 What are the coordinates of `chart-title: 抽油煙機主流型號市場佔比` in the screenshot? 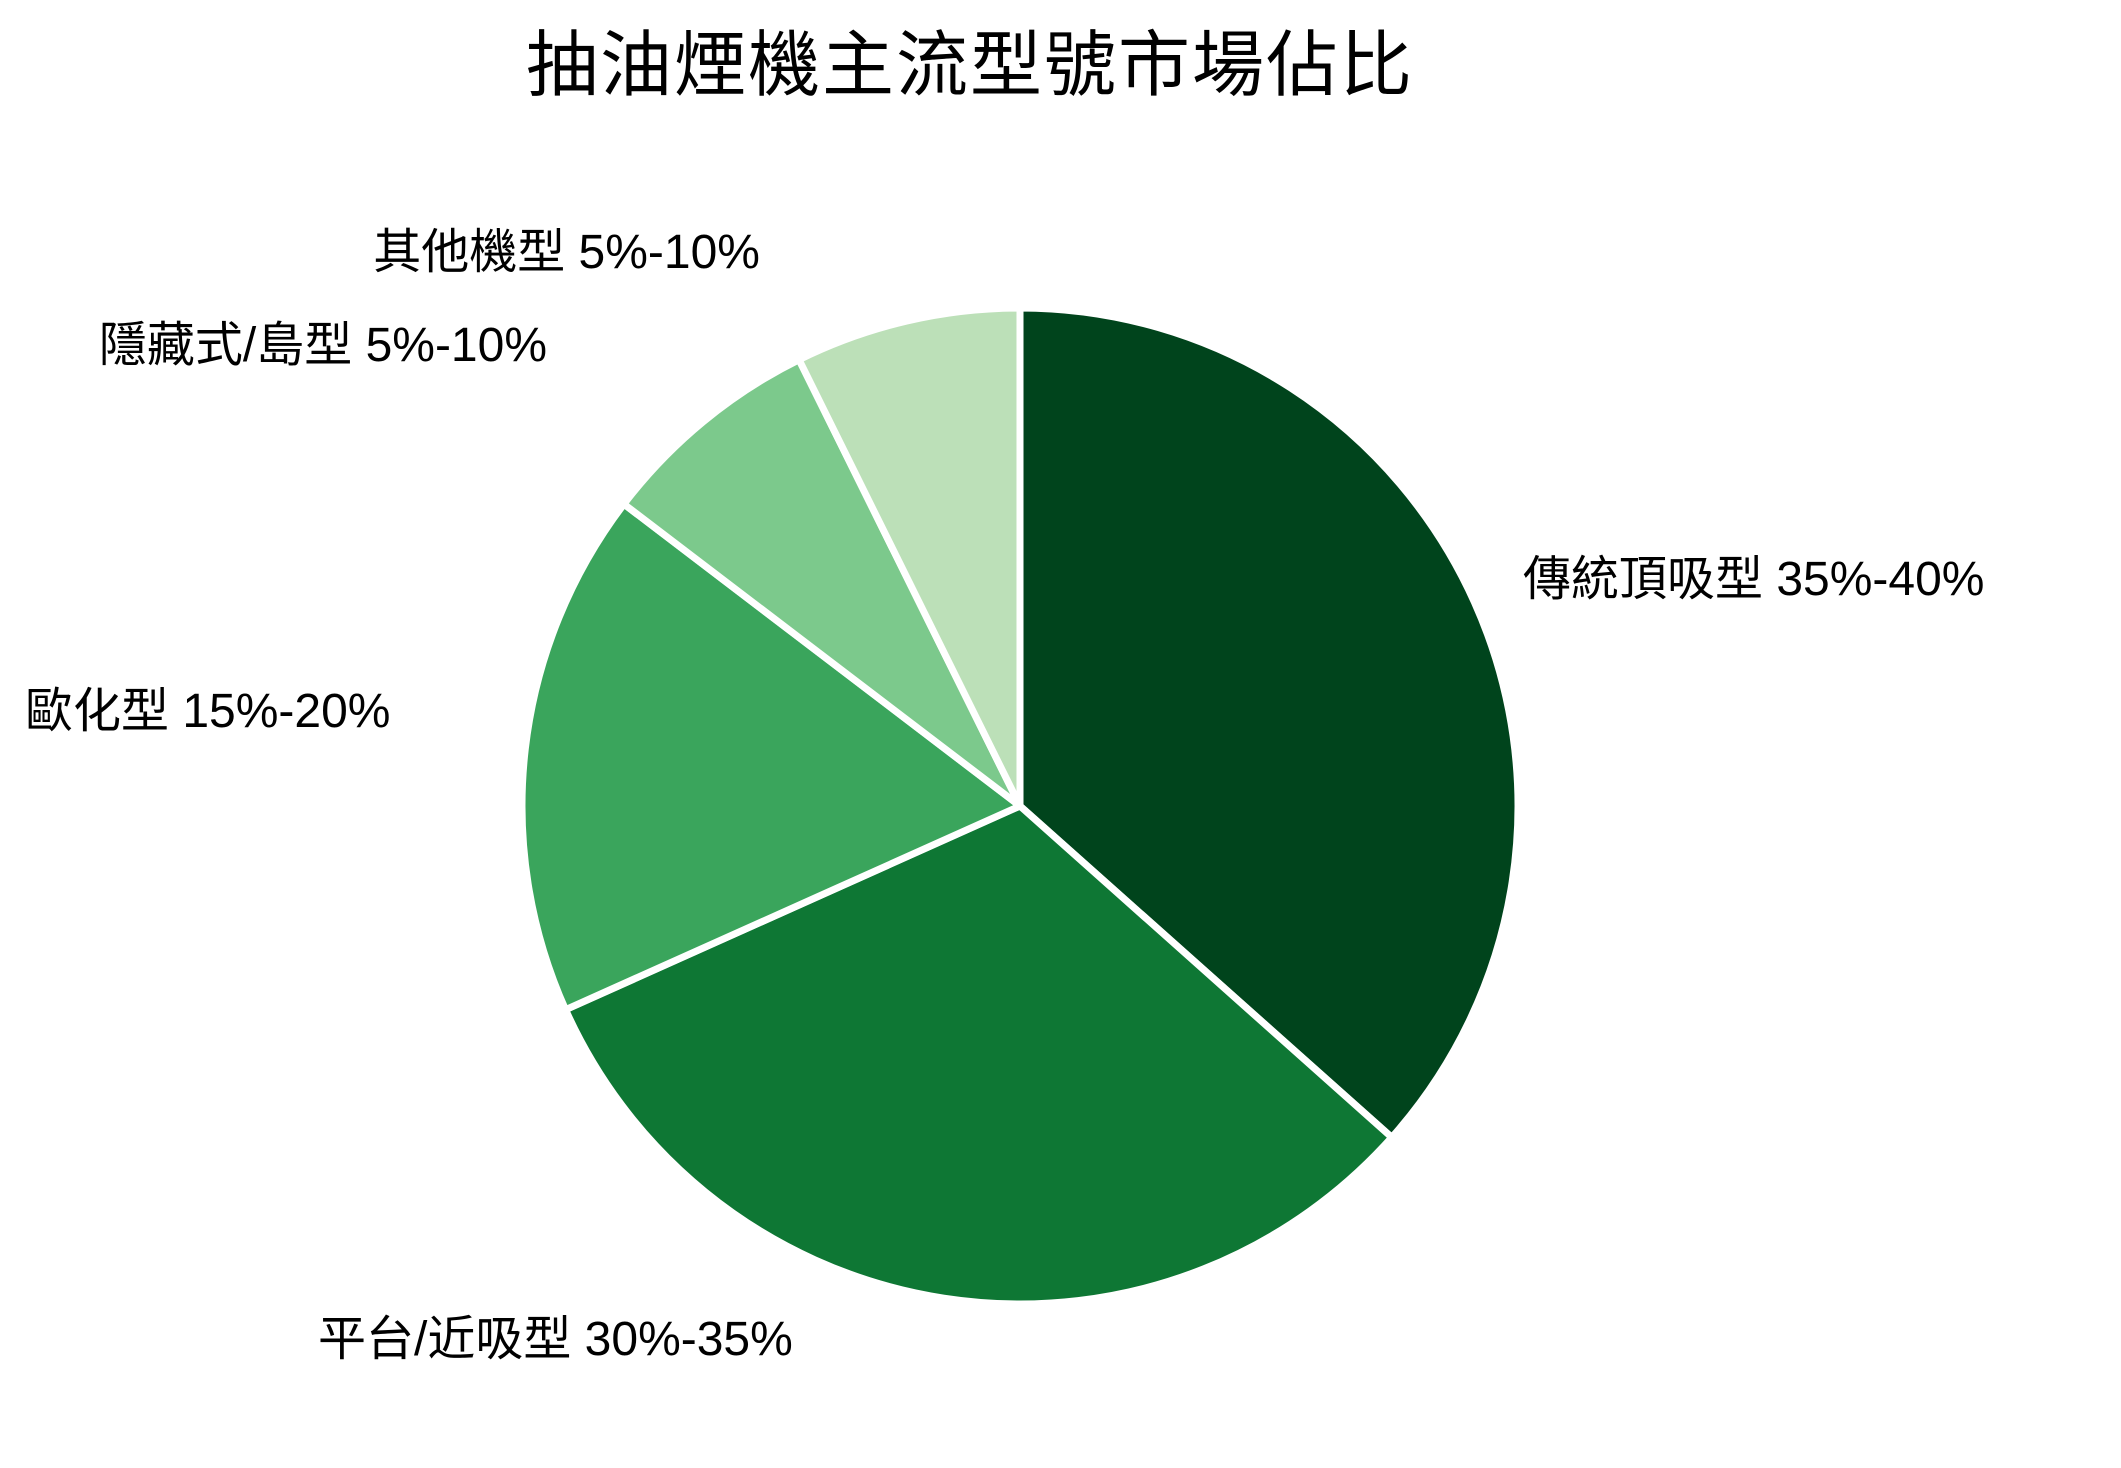 It's located at (969, 66).